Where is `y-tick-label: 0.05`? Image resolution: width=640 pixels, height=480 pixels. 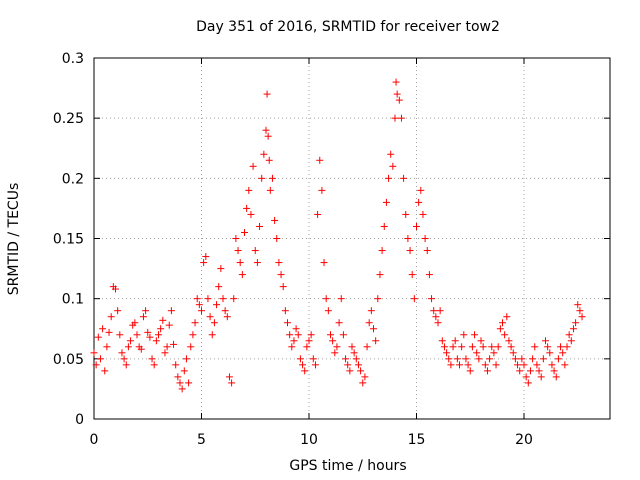 y-tick-label: 0.05 is located at coordinates (68, 360).